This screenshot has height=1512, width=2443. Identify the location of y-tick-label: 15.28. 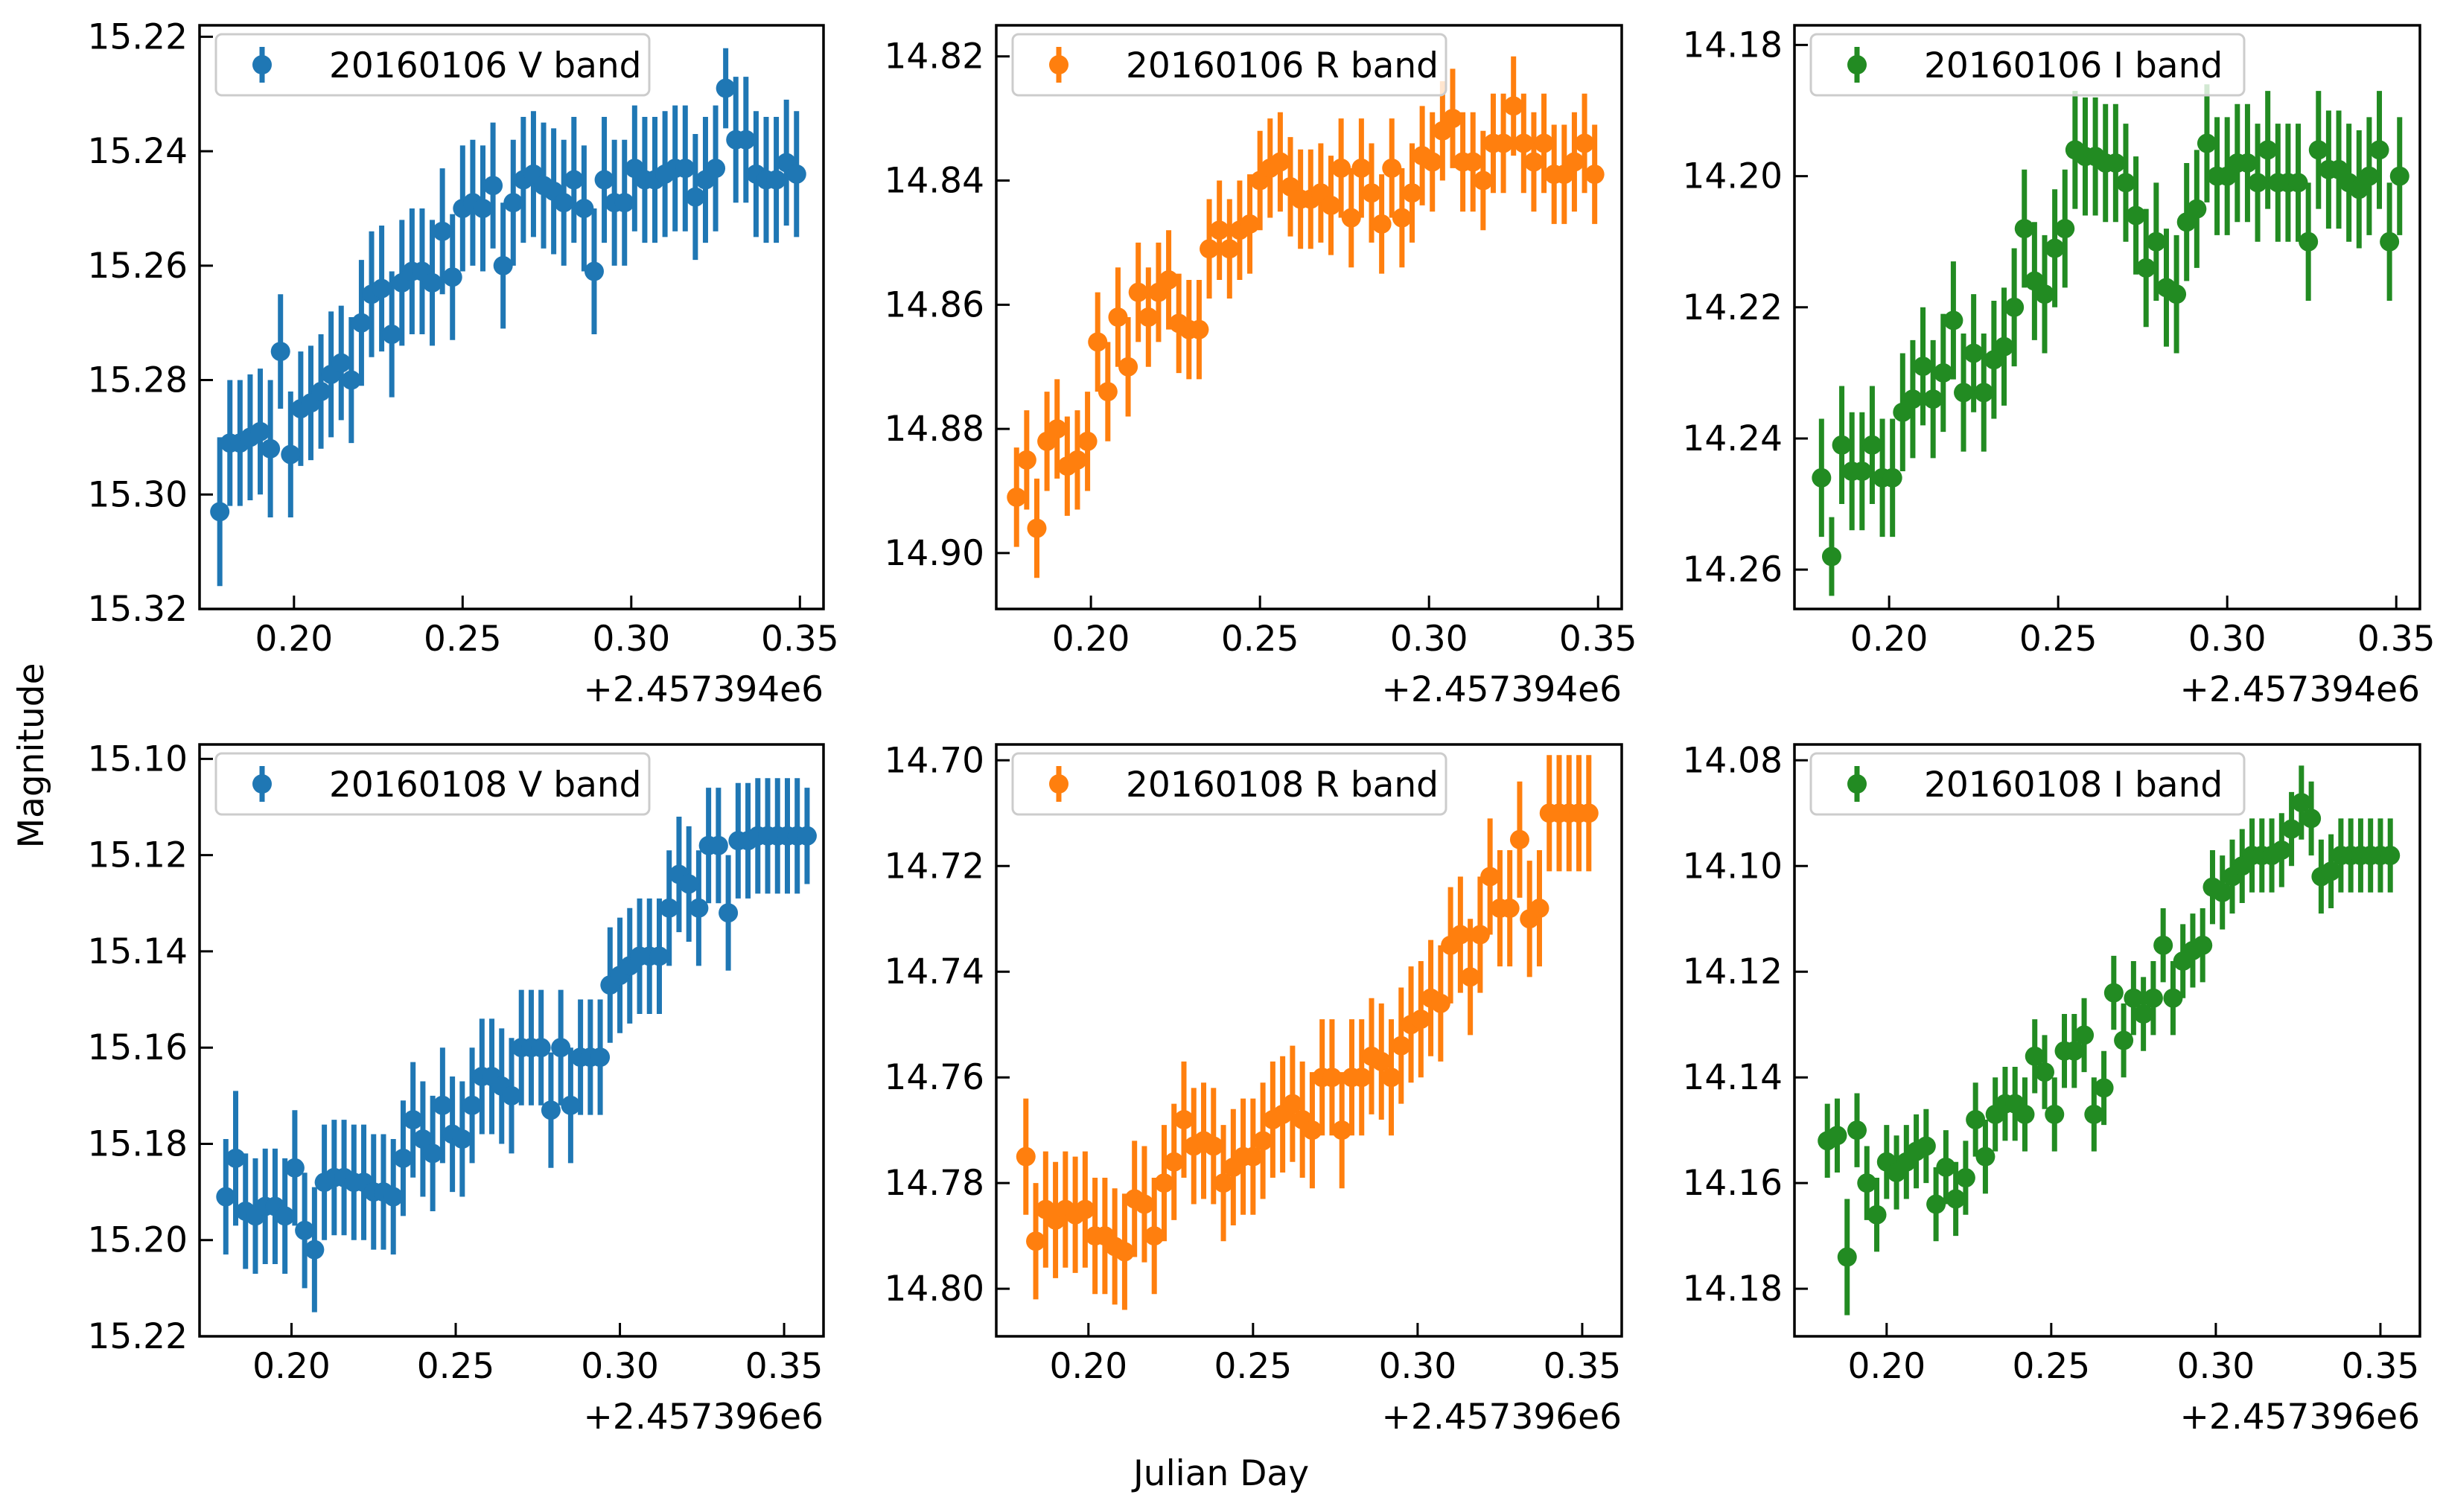
(137, 380).